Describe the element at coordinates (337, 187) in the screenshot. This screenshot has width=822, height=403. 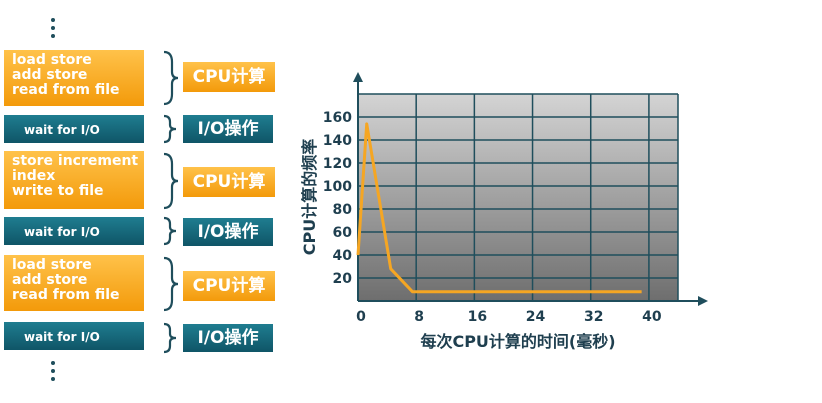
I see `y-tick-label: 100` at that location.